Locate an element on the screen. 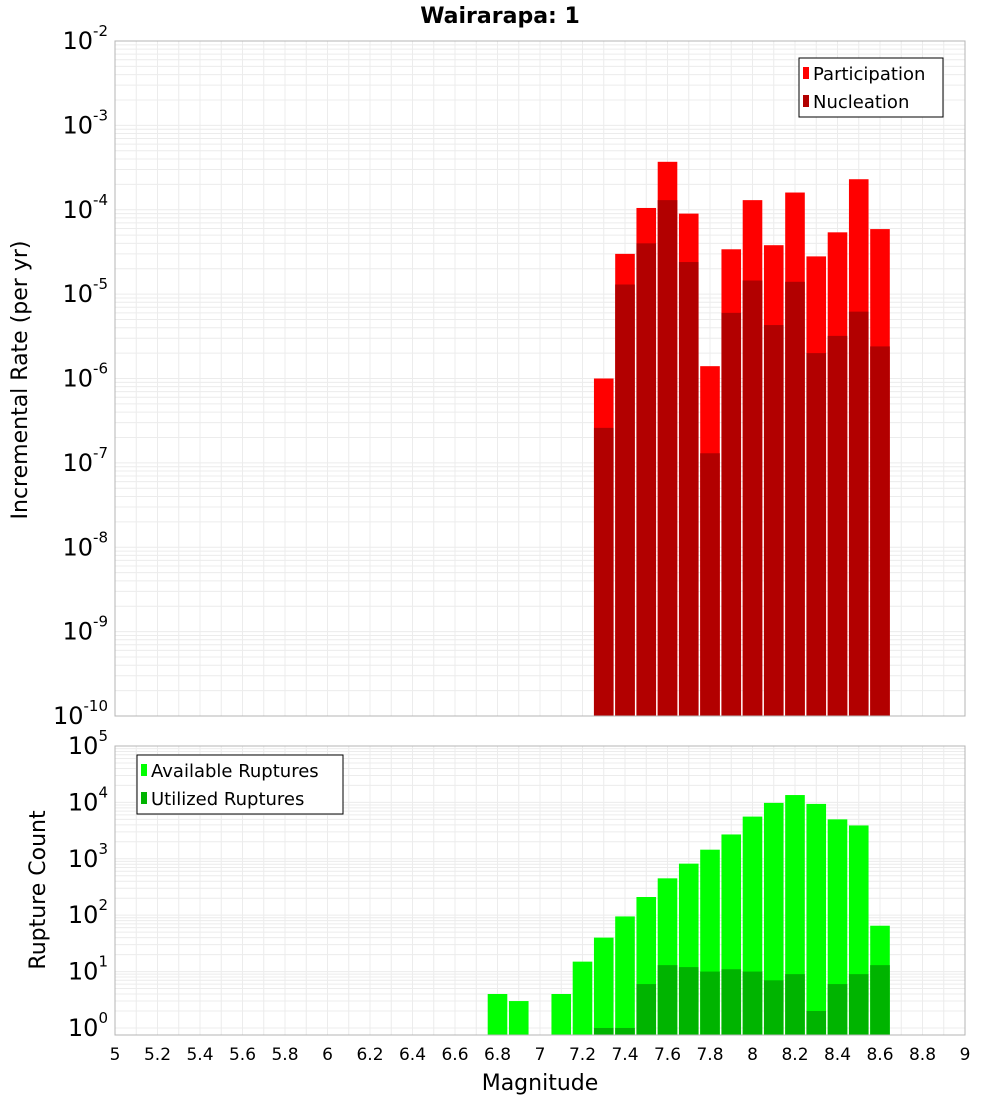  top-y-tick-exponent: -6 is located at coordinates (100, 369).